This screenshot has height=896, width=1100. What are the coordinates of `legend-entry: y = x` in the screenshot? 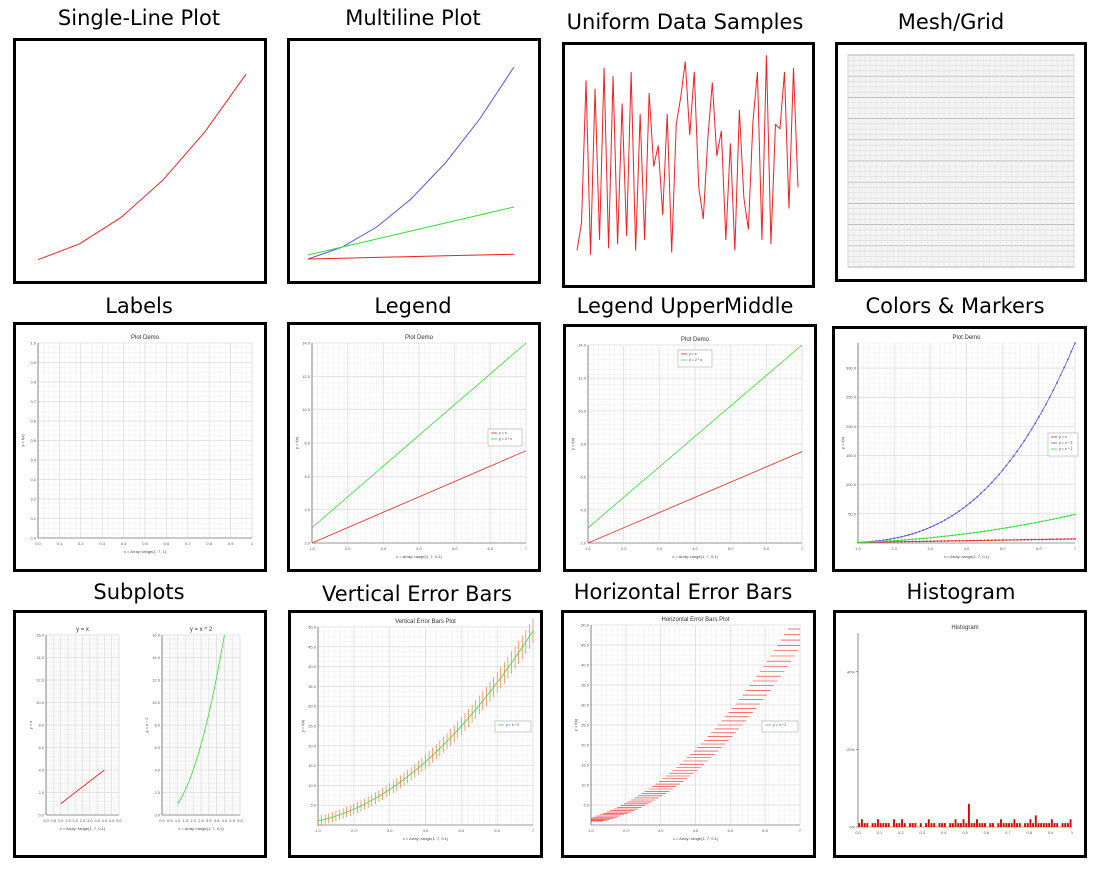 It's located at (503, 433).